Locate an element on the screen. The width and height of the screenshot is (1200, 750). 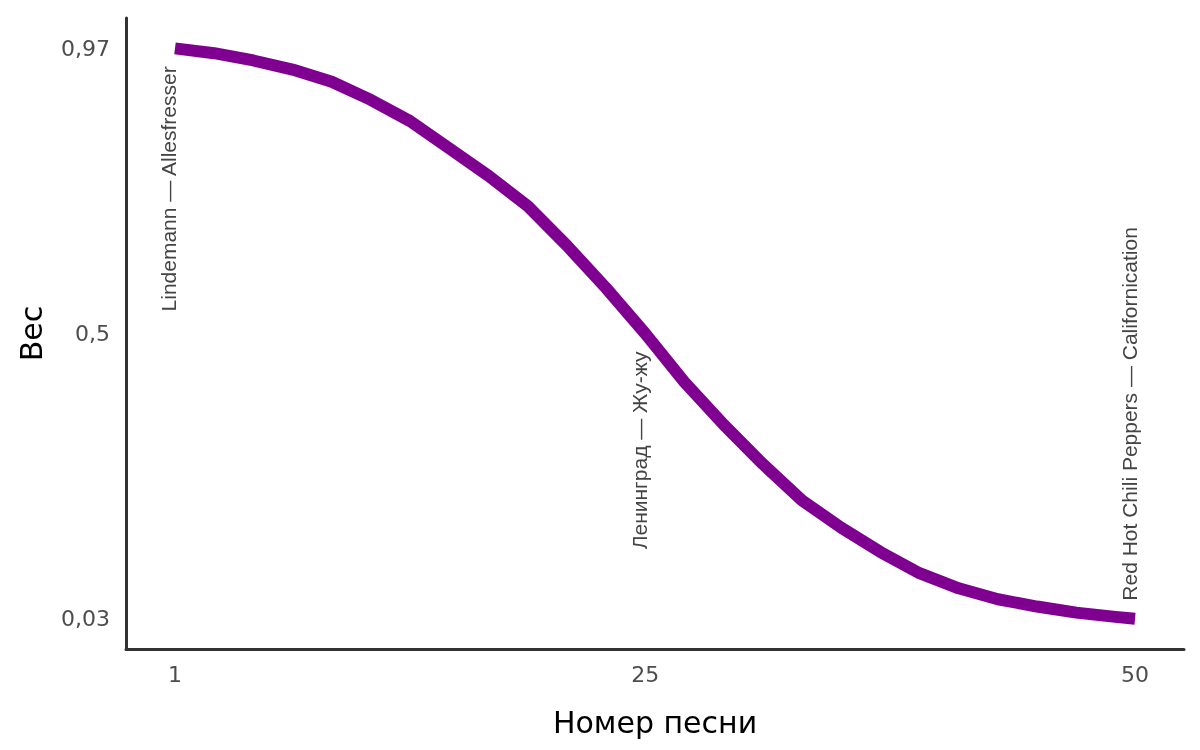
y-tick-label: 0,5 is located at coordinates (92, 333).